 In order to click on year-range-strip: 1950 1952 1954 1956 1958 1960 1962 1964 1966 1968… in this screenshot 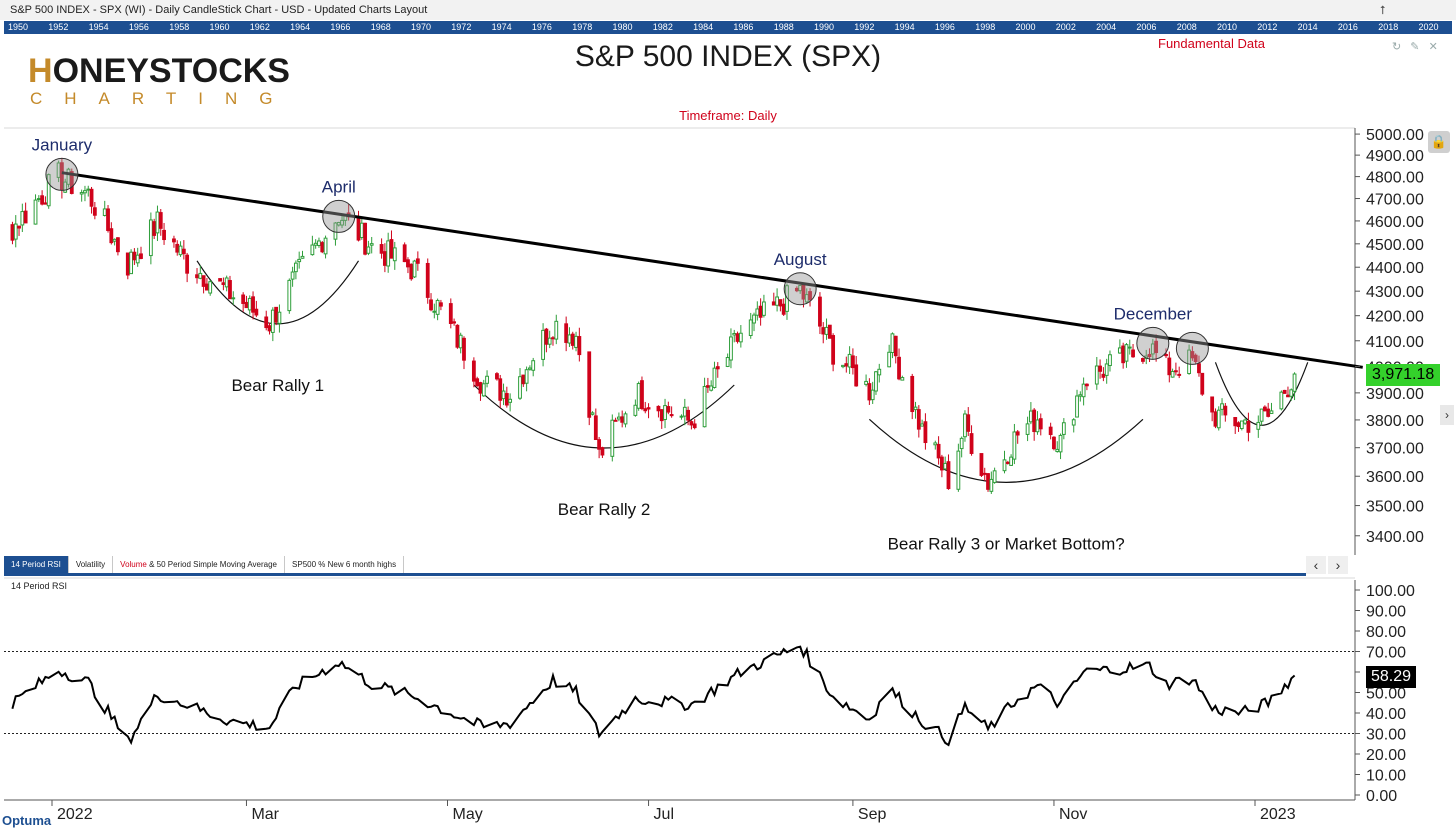, I will do `click(728, 27)`.